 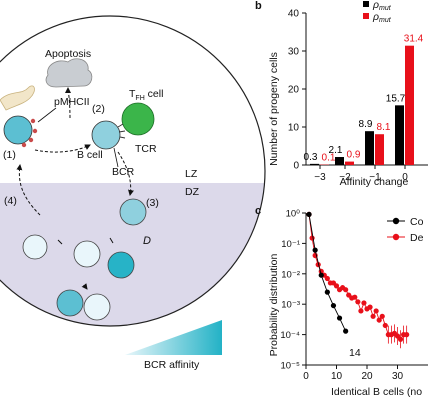 What do you see at coordinates (146, 149) in the screenshot?
I see `tcr-label: TCR` at bounding box center [146, 149].